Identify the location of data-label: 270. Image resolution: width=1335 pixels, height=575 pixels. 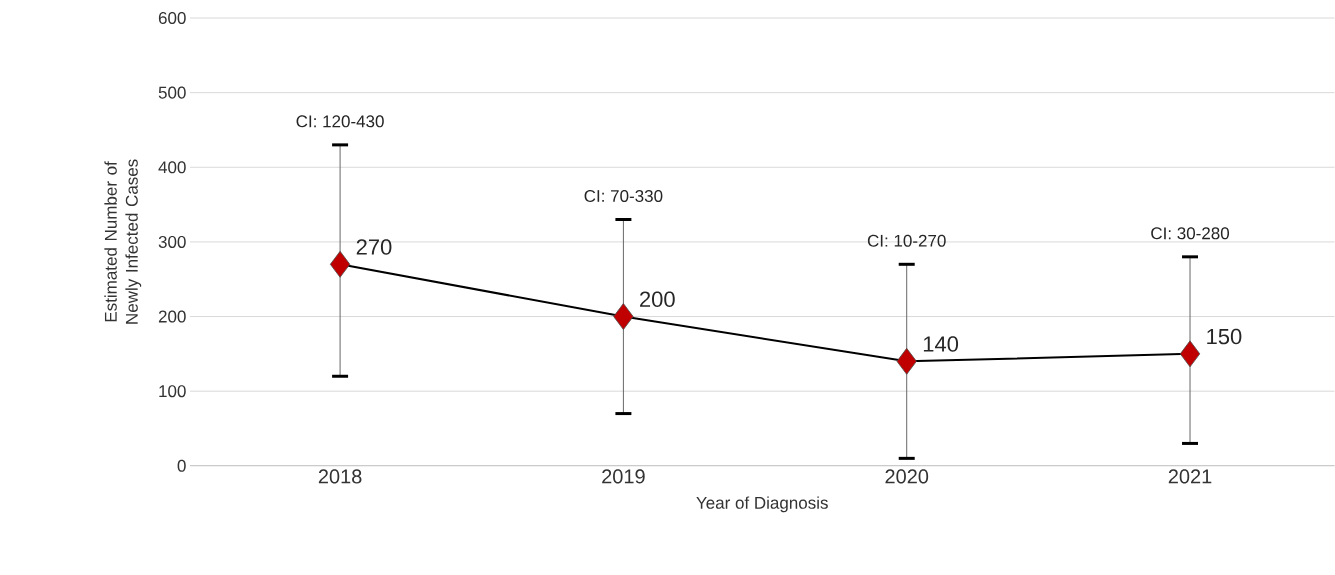
(374, 247).